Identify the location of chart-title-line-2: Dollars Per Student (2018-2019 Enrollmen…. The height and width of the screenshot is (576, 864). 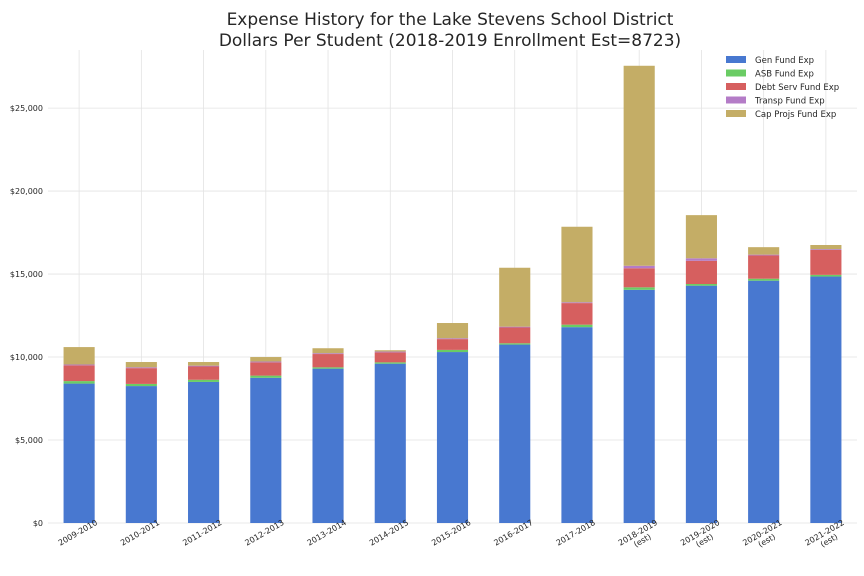
(450, 41).